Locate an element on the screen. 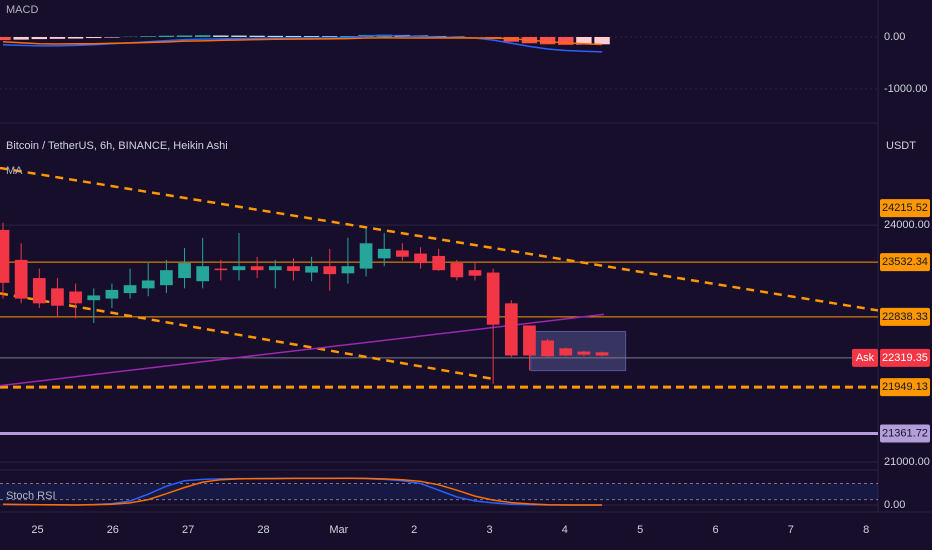 The image size is (932, 550). x-tick-label: 2 is located at coordinates (414, 530).